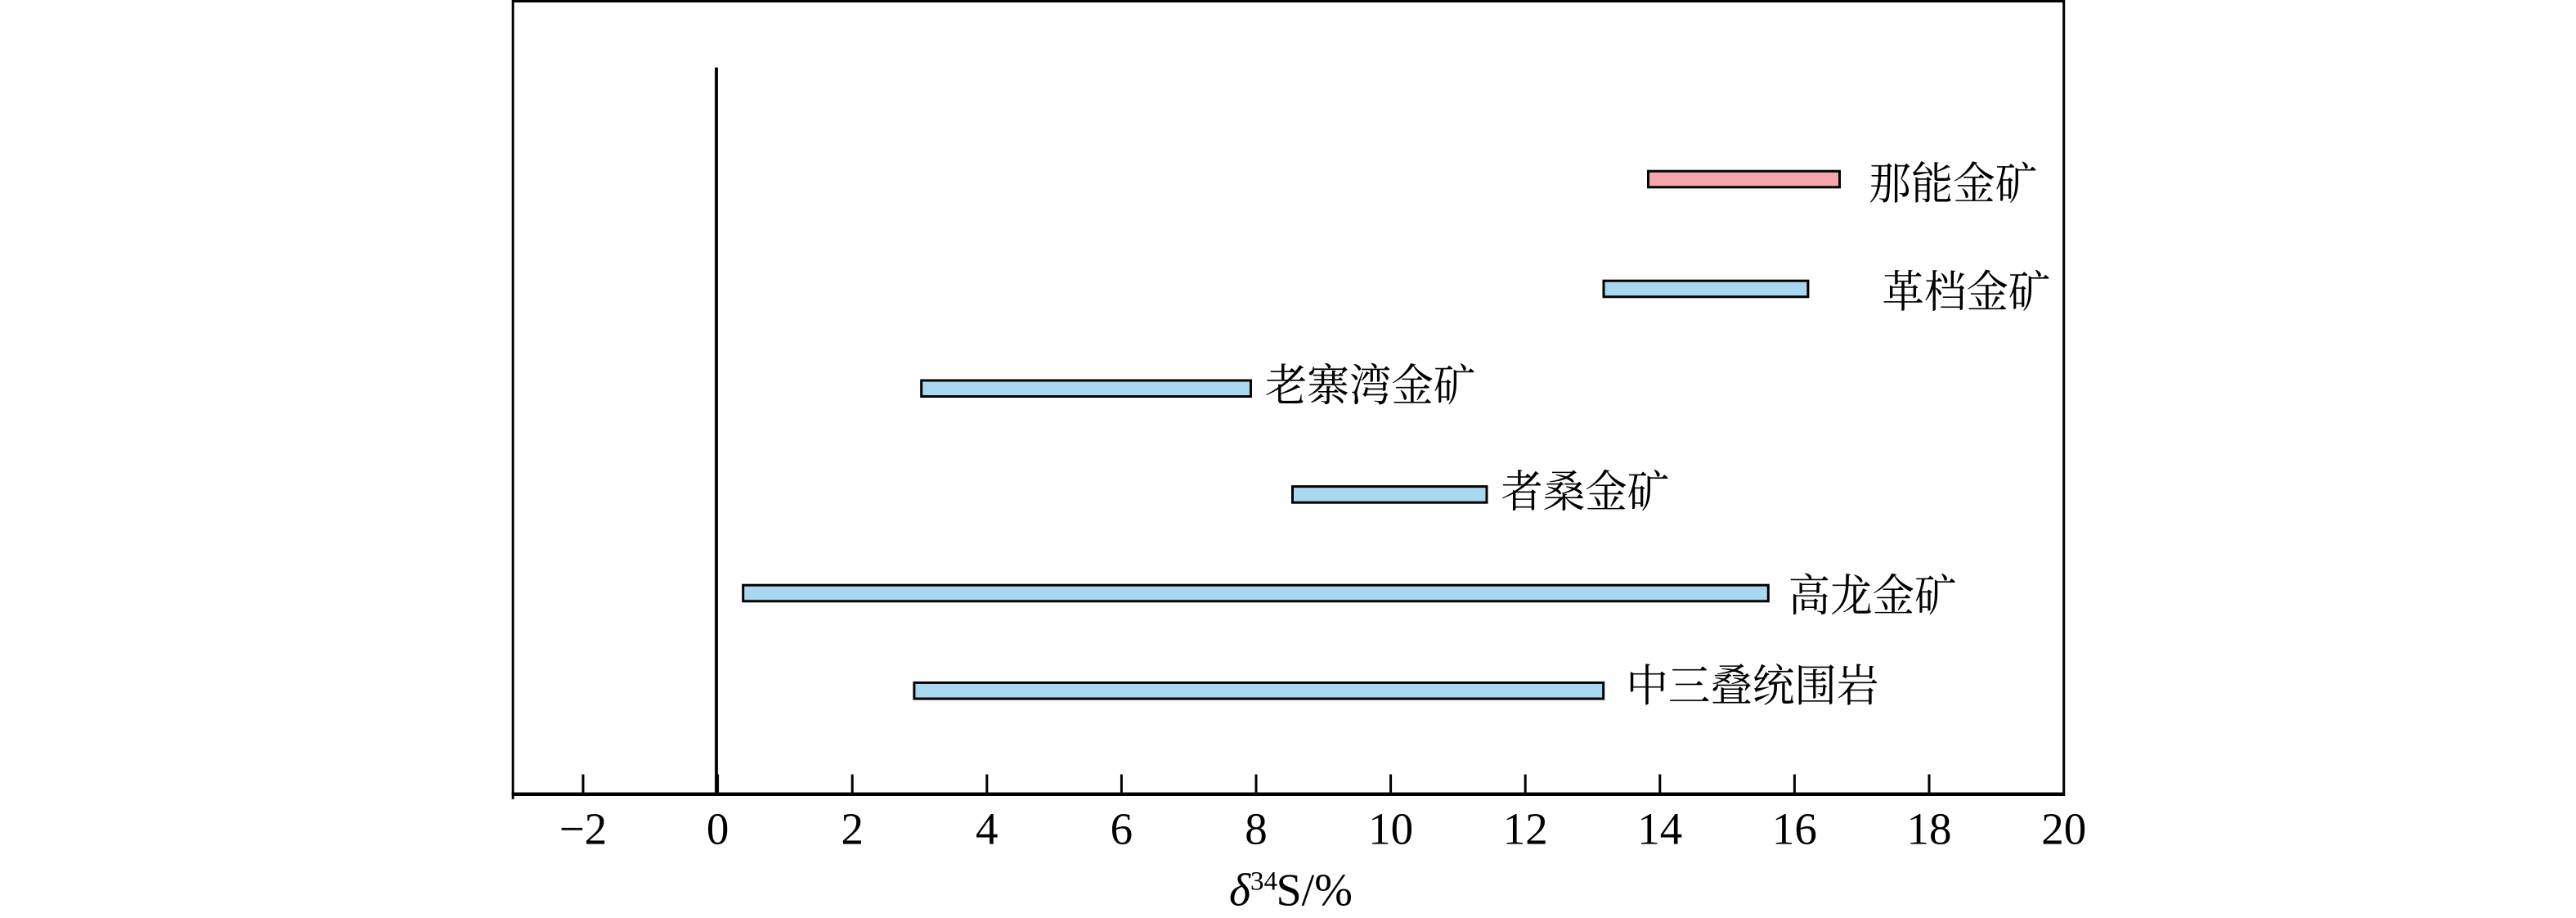 Image resolution: width=2576 pixels, height=918 pixels. What do you see at coordinates (1929, 829) in the screenshot?
I see `svg-text: 18` at bounding box center [1929, 829].